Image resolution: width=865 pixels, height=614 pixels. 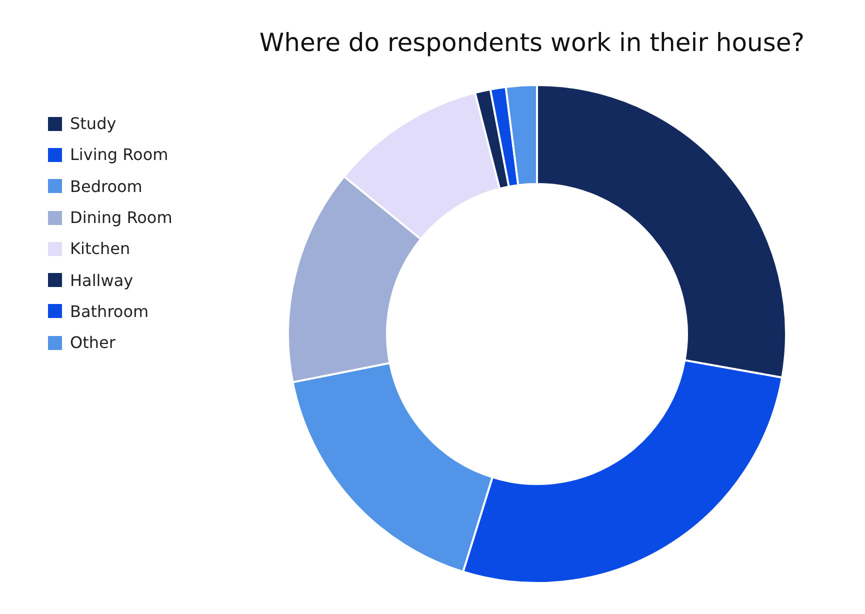 I want to click on legend-label: Study, so click(x=93, y=124).